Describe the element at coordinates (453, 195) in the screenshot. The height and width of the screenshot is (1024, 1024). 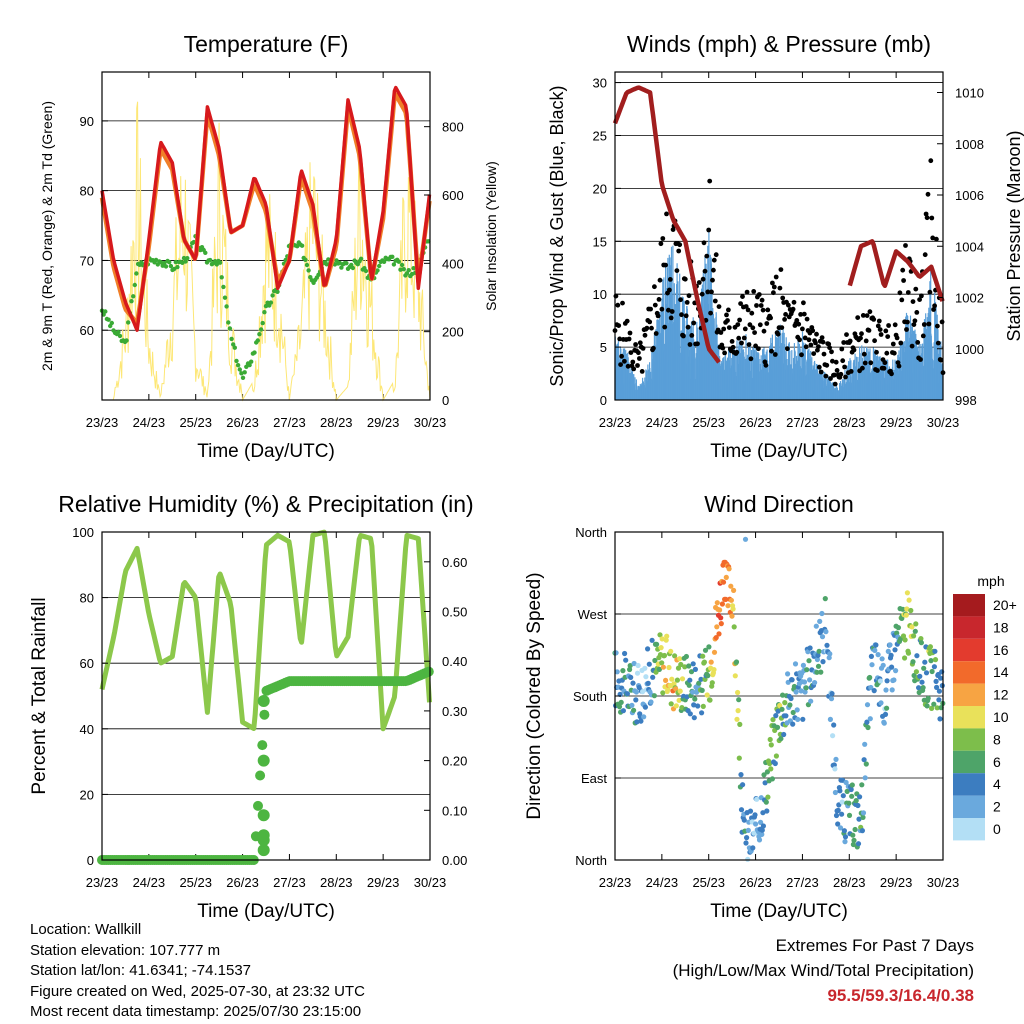
I see `y2-tick-label-0: 600` at that location.